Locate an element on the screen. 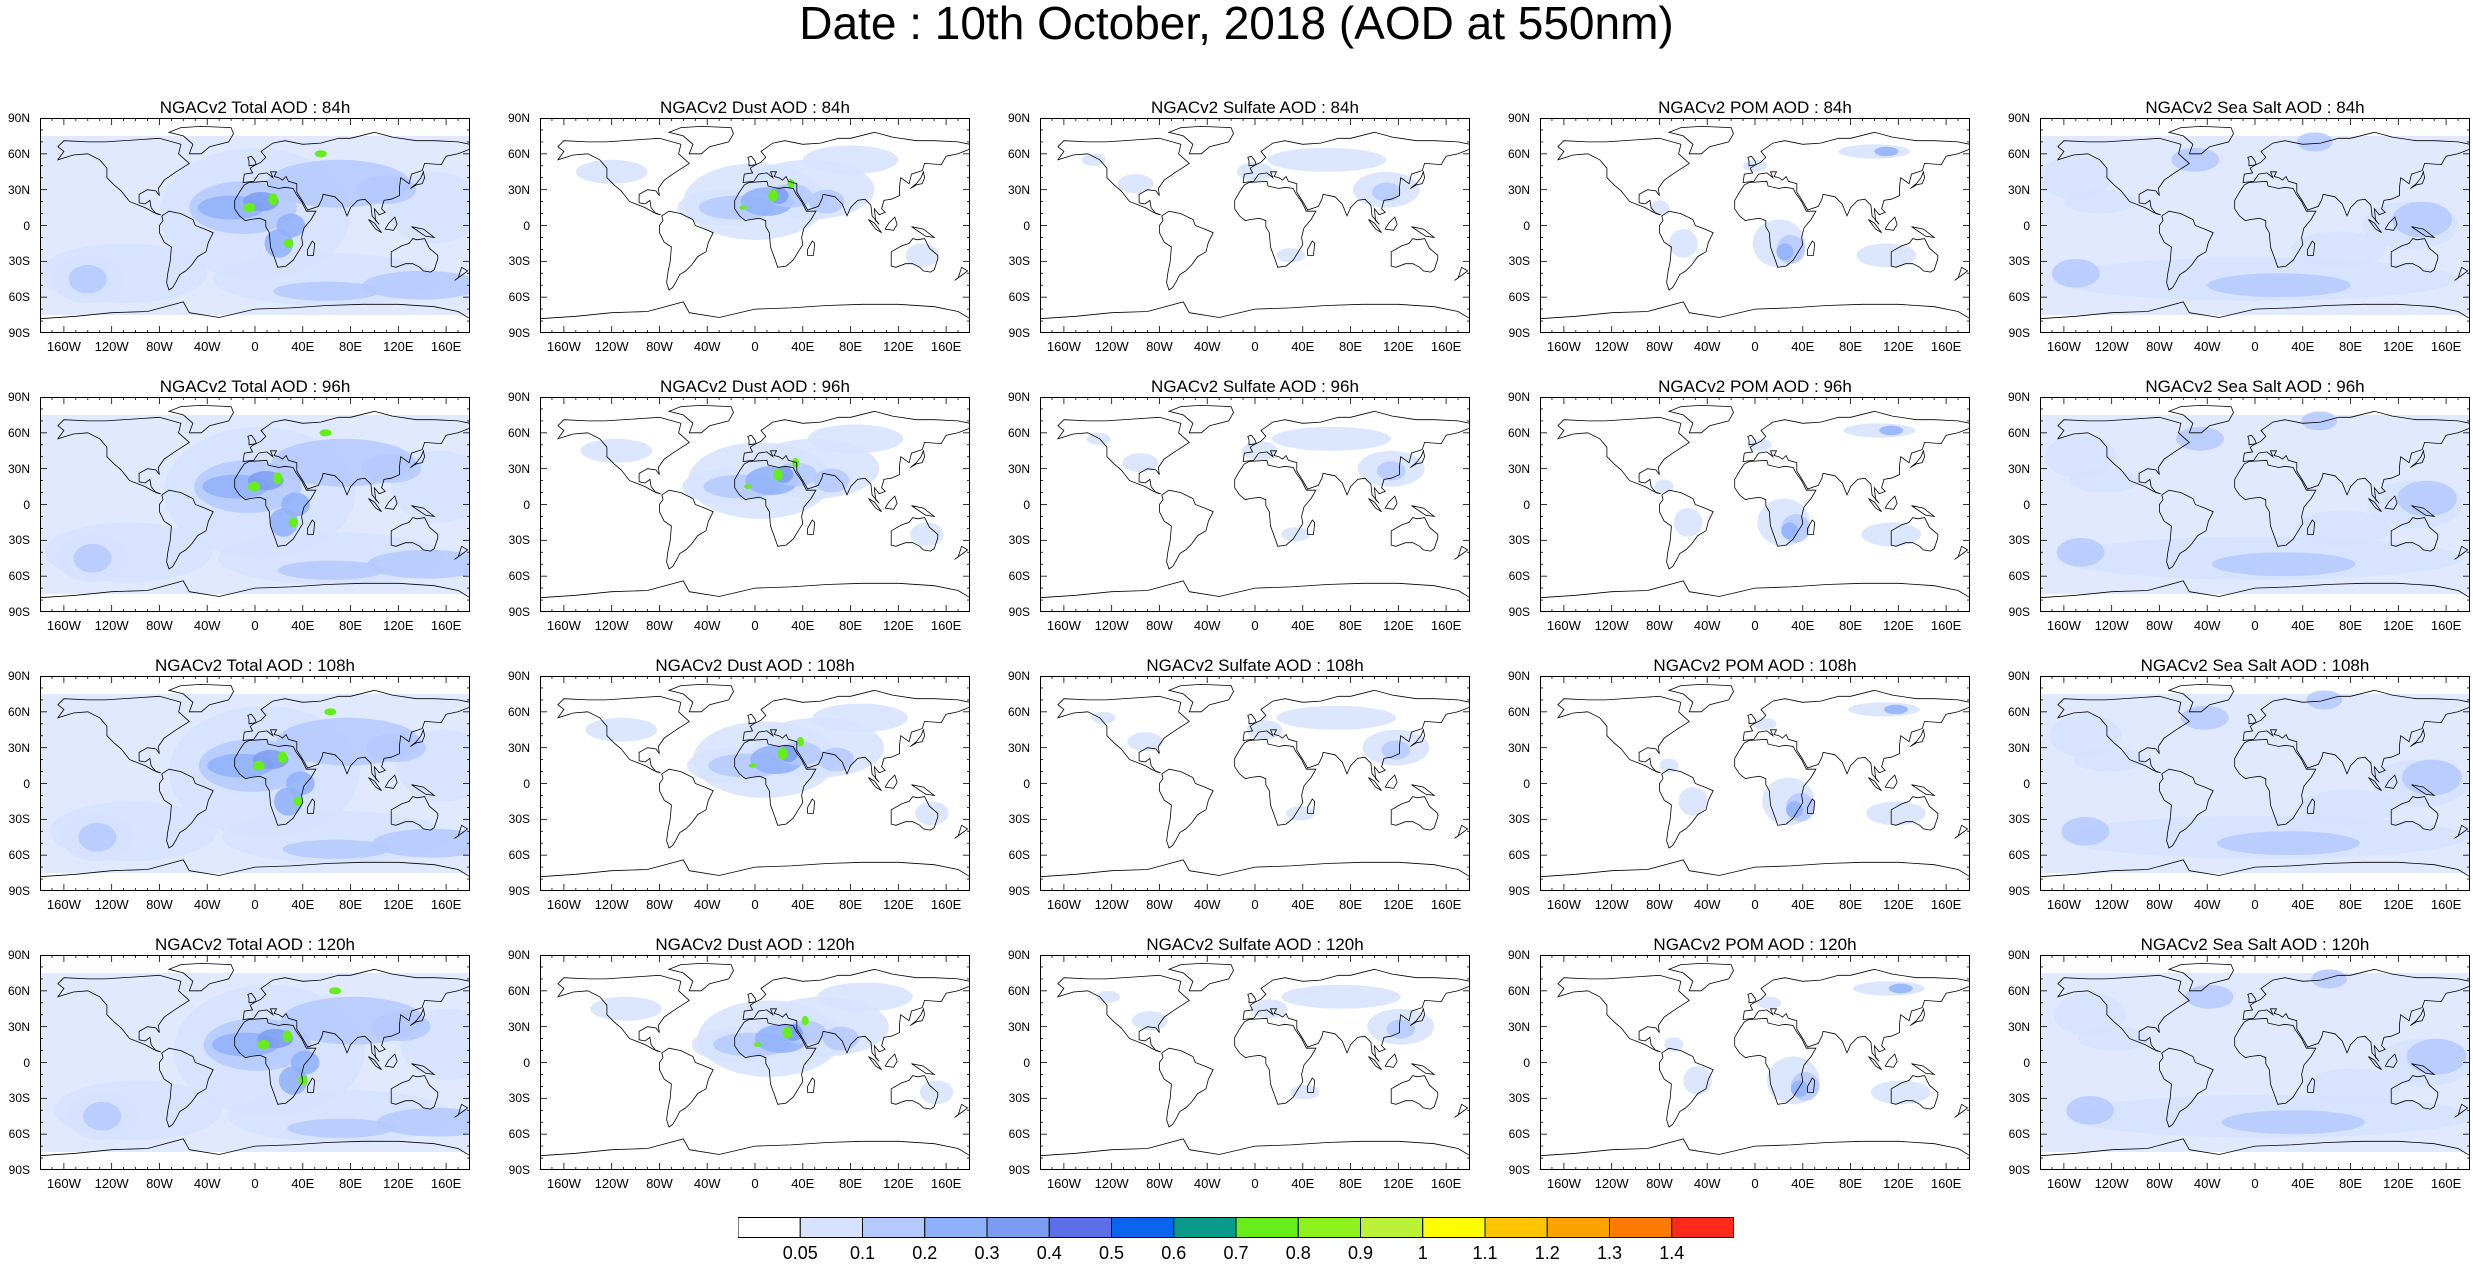 The image size is (2473, 1264). lon-tick-label: 120W is located at coordinates (1611, 1183).